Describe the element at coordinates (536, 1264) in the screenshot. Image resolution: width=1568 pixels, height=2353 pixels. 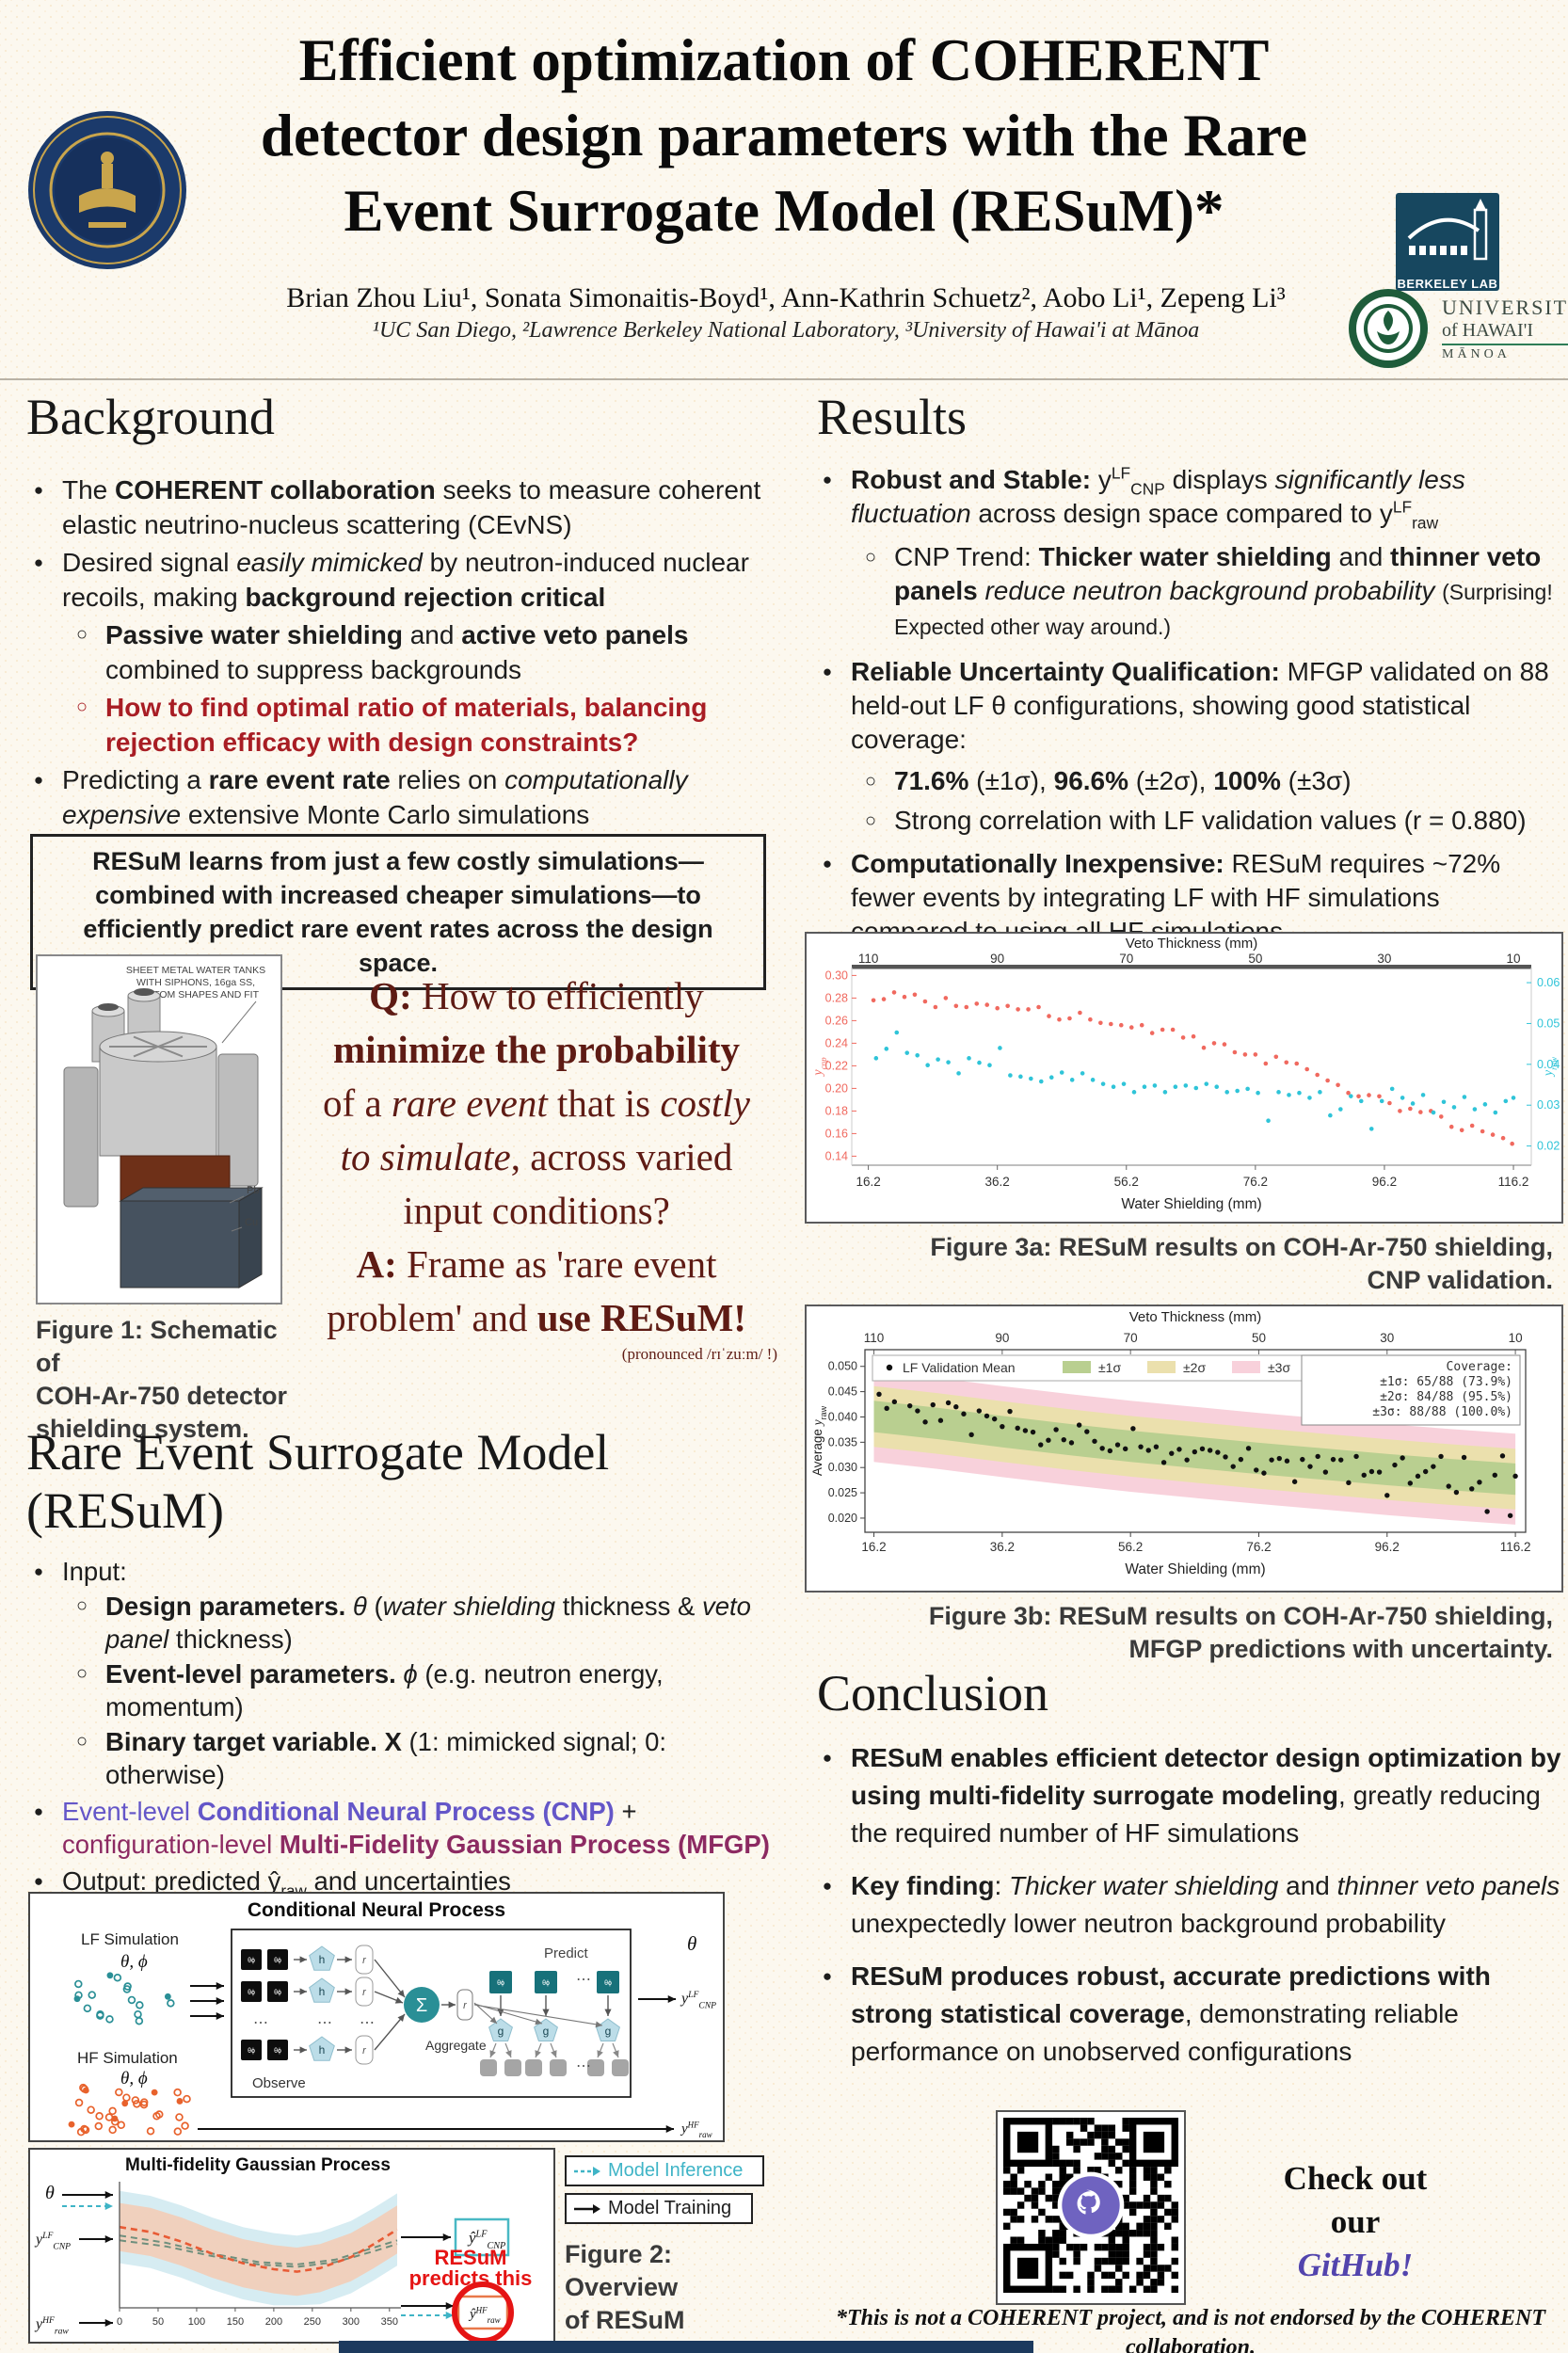
I see `qa-line: A: Frame as 'rare event` at that location.